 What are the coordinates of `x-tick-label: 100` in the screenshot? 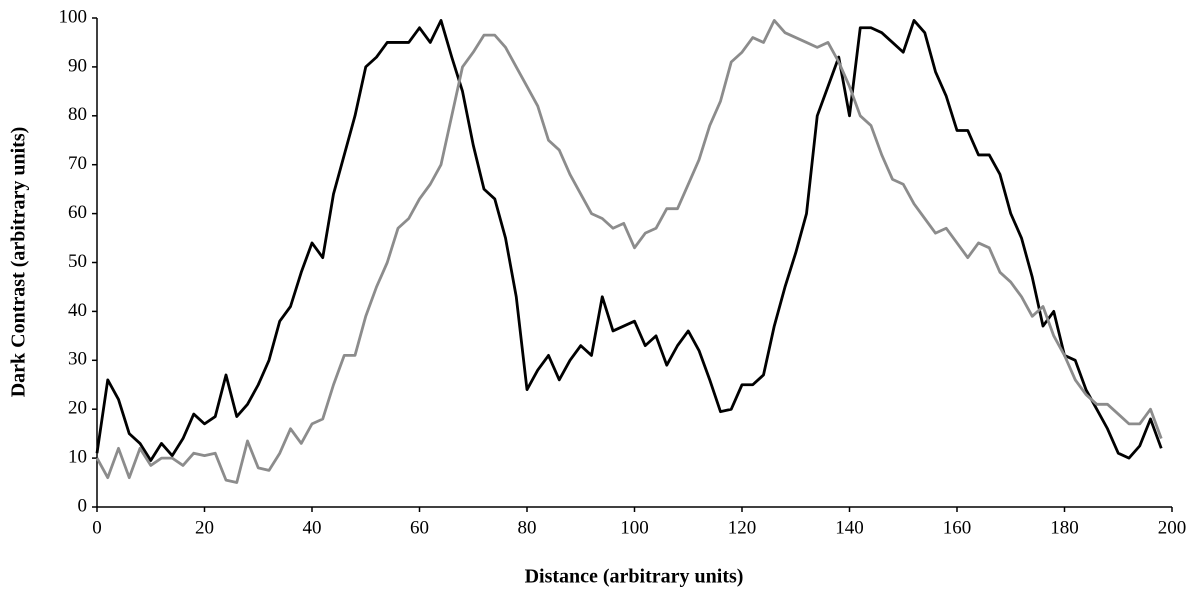 It's located at (634, 527).